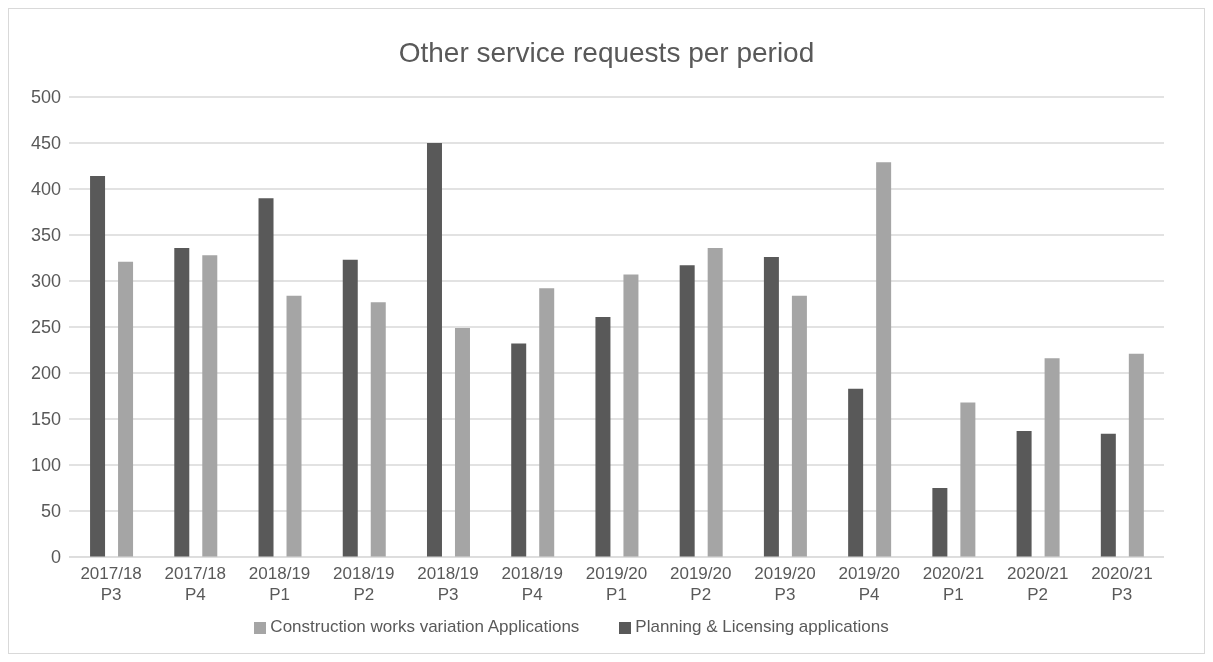 This screenshot has height=662, width=1213. I want to click on x-tick-label: 2019/20 P1, so click(616, 584).